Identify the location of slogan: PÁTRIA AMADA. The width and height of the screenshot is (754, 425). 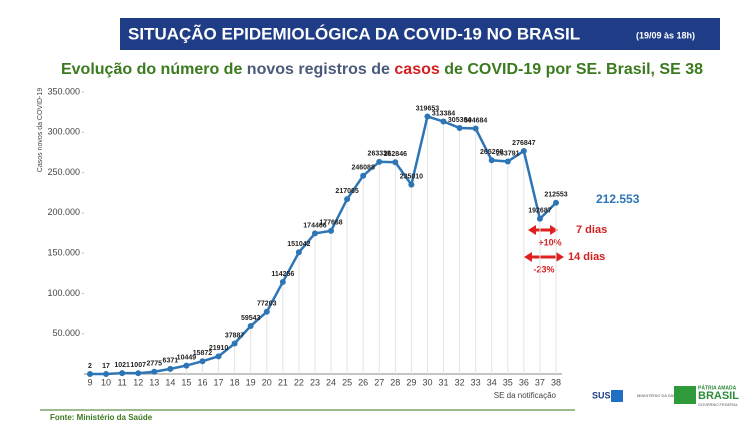
(717, 387).